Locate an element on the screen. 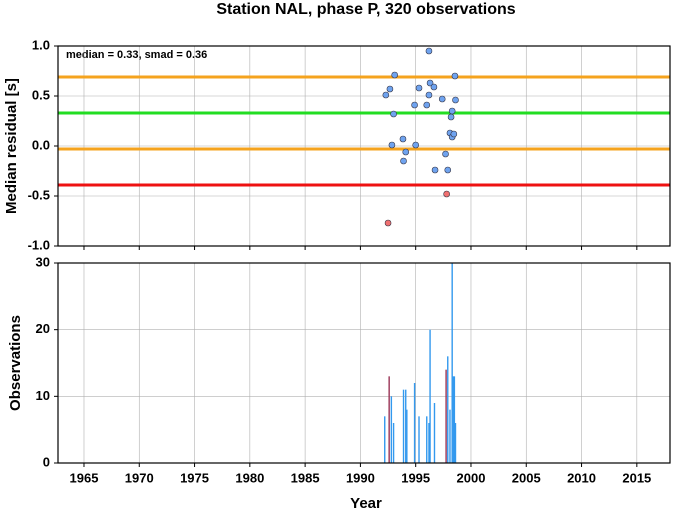 Image resolution: width=678 pixels, height=516 pixels. y-tick-label: 0.0 is located at coordinates (41, 144).